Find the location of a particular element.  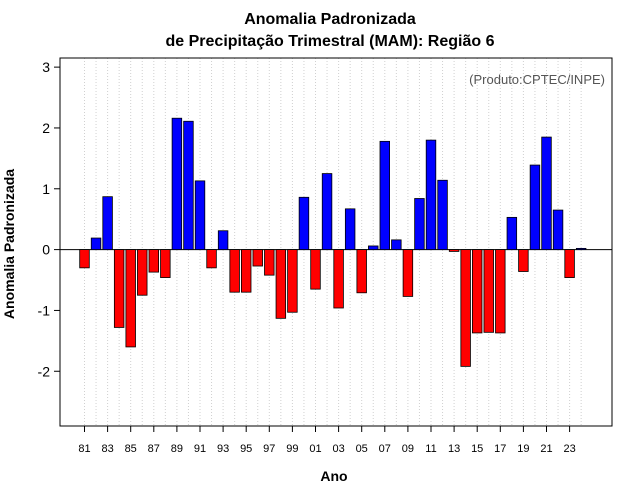

bar-1983 is located at coordinates (107, 223).